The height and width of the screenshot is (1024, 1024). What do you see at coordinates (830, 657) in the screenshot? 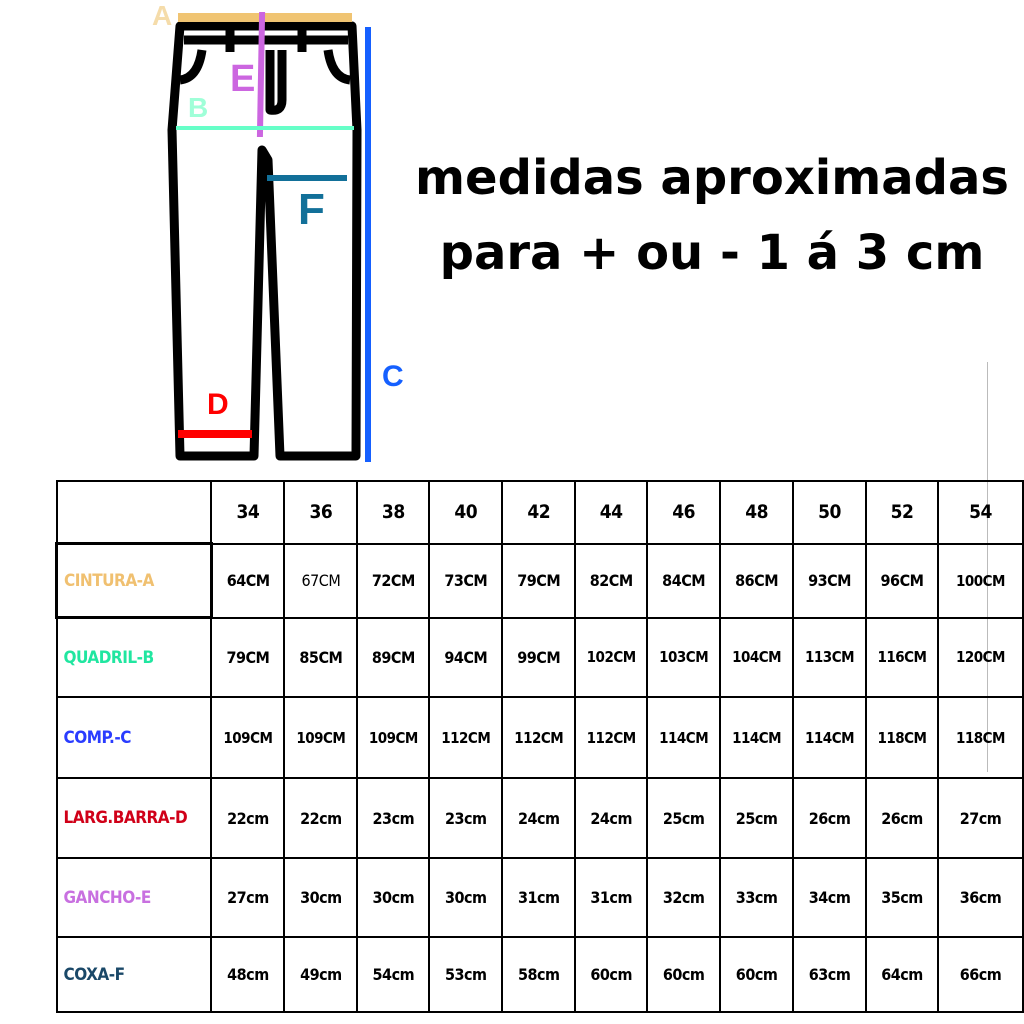
I see `measure-cell: 113CM` at bounding box center [830, 657].